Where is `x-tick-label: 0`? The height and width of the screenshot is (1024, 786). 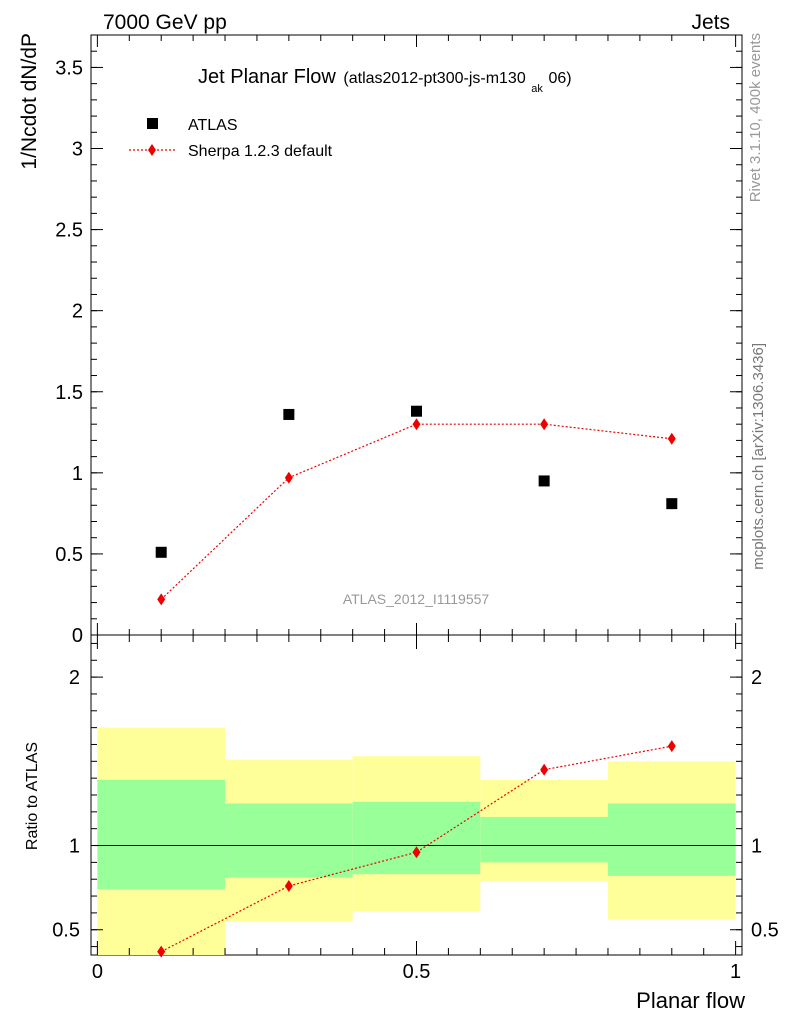
x-tick-label: 0 is located at coordinates (97, 972).